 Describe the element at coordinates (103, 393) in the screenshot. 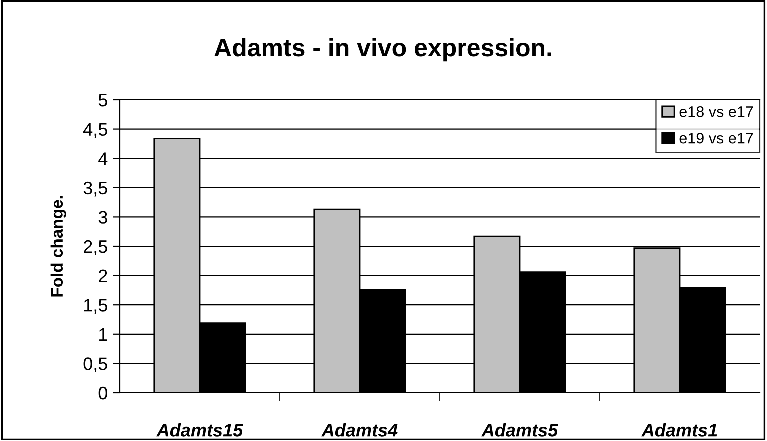

I see `y-tick-label: 0` at that location.